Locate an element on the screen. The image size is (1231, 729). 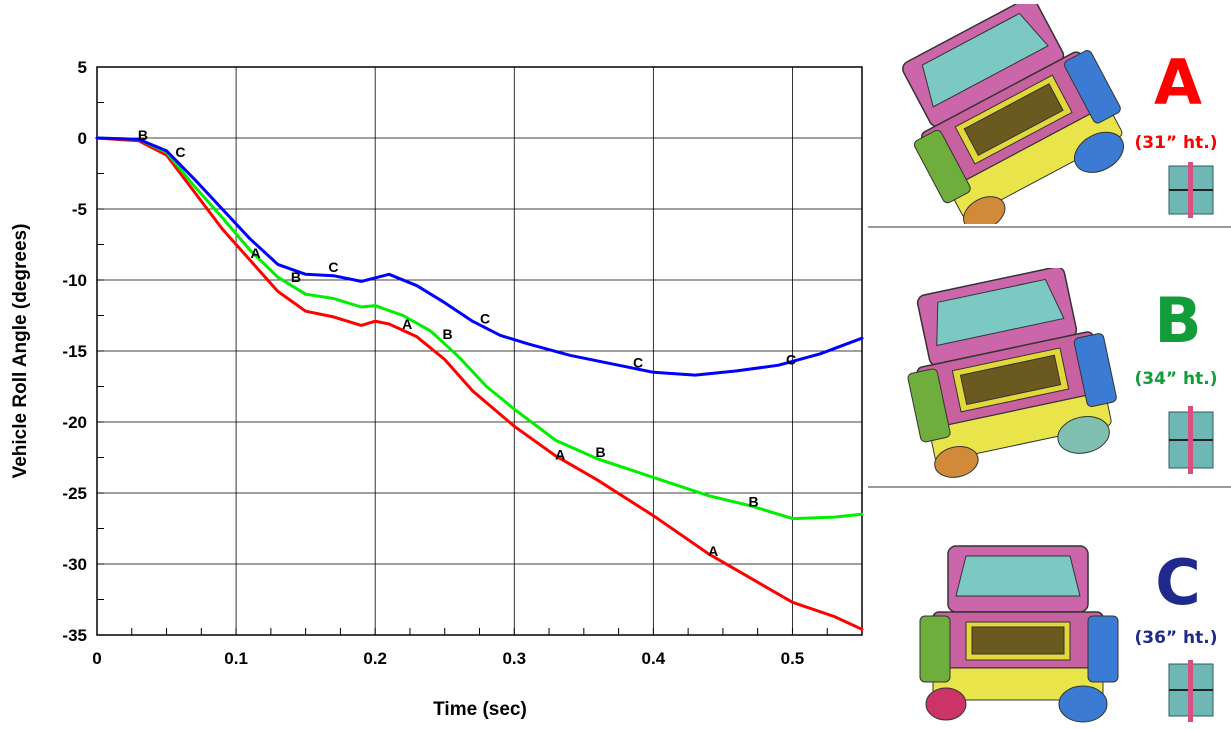
case-letter-a: A is located at coordinates (1178, 82).